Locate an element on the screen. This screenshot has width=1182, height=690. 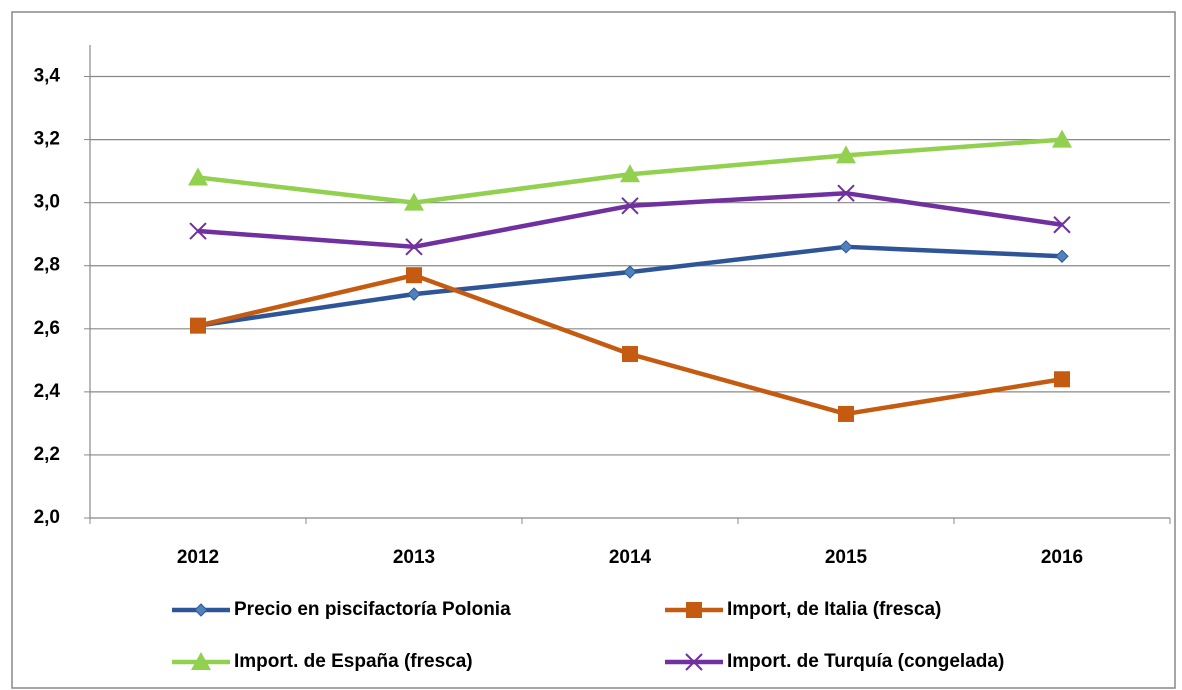
legend-label: Import, de Italia (fresca) is located at coordinates (834, 609).